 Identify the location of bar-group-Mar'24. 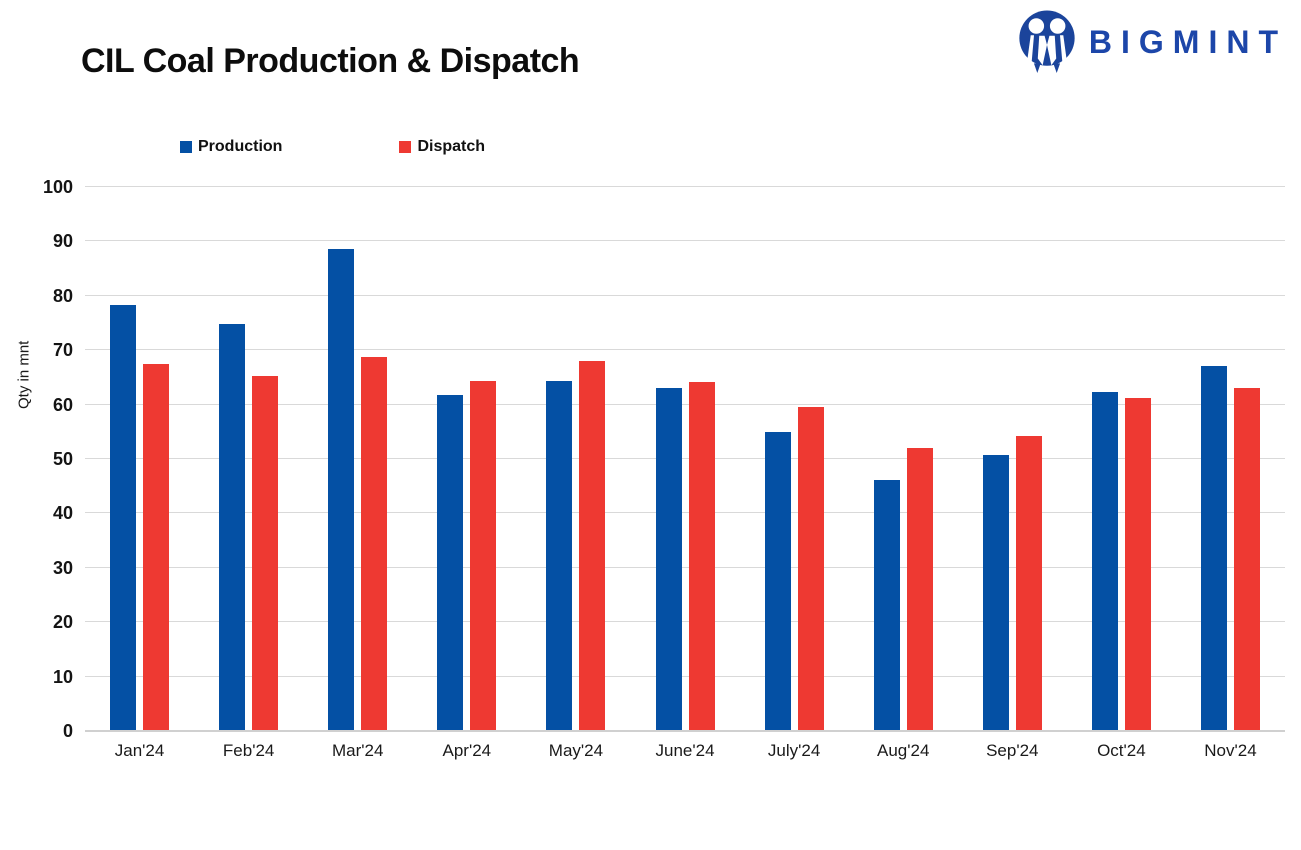
(357, 459).